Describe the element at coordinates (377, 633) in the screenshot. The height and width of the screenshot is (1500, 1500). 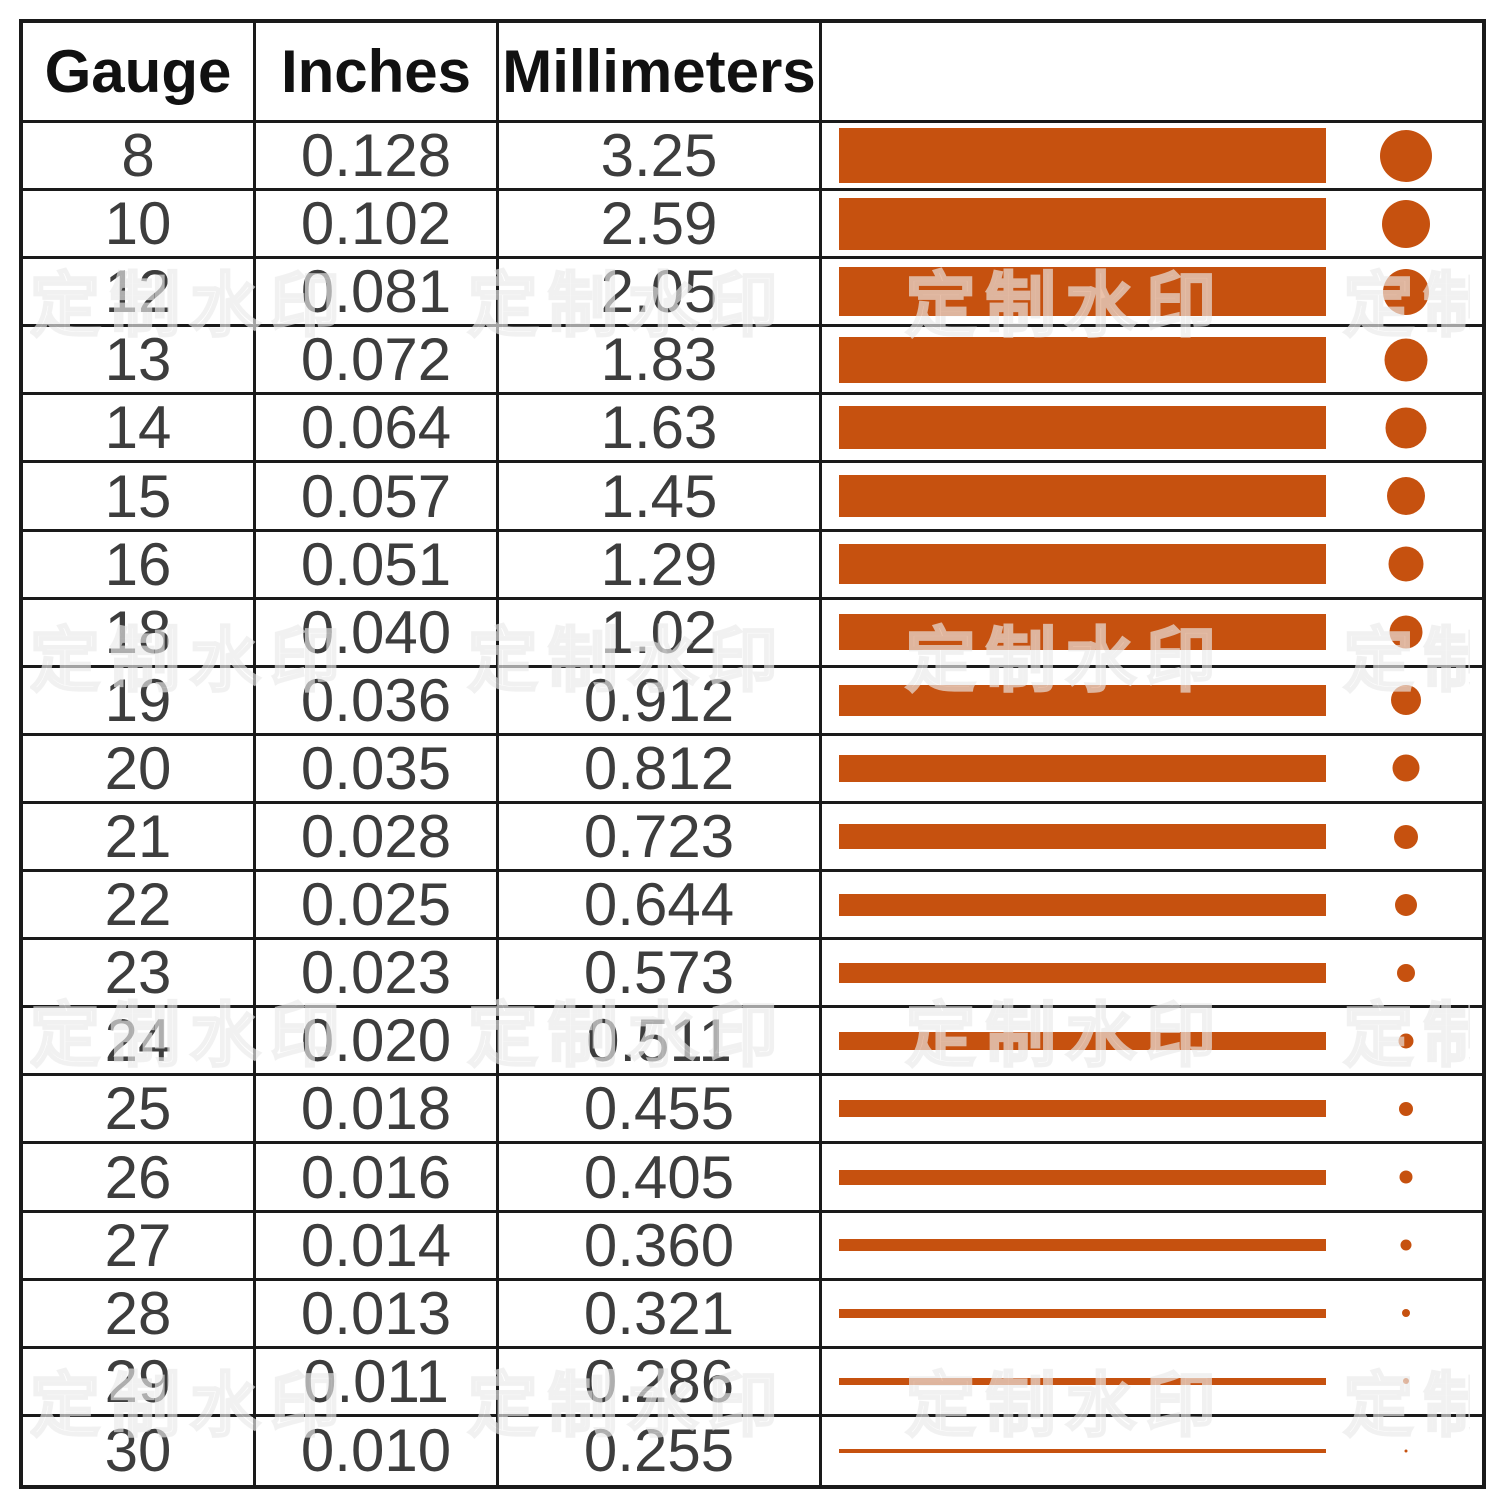
I see `inches-cell: 0.040` at that location.